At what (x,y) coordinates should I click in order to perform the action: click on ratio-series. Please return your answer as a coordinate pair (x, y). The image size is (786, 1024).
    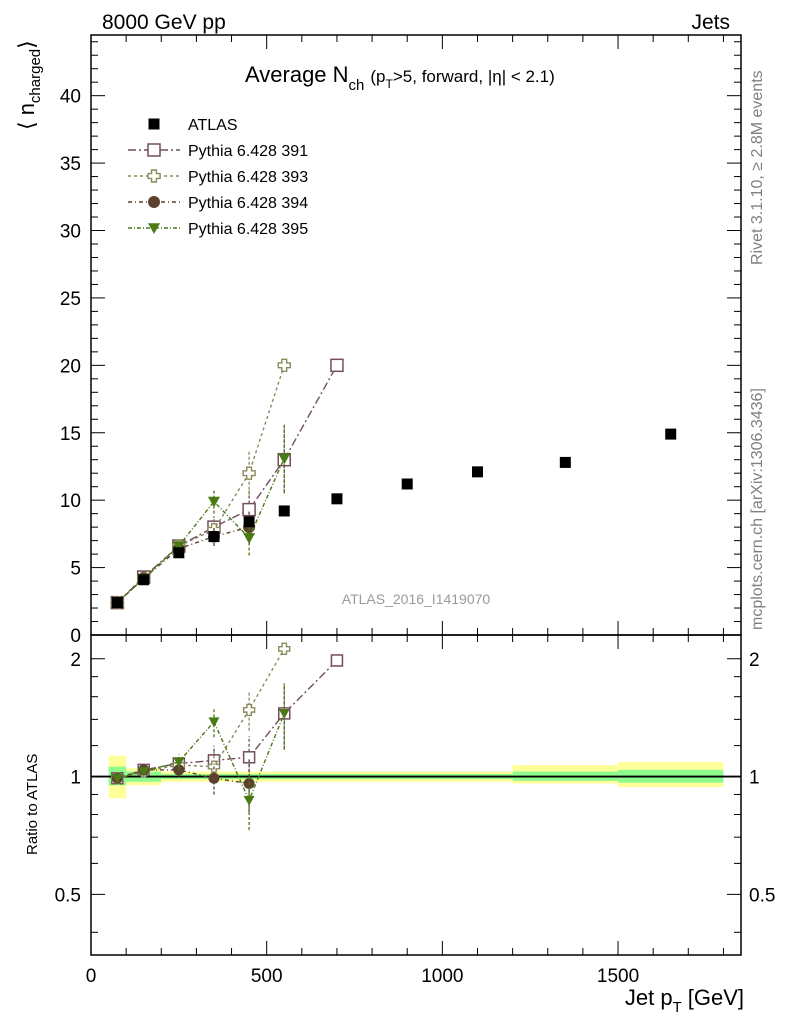
    Looking at the image, I should click on (227, 736).